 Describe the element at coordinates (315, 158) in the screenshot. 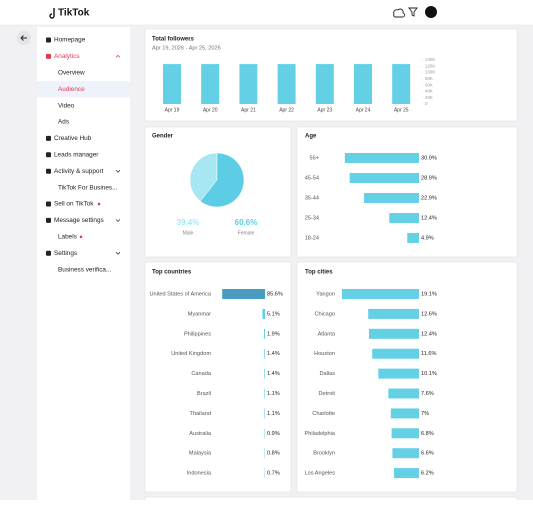

I see `row-label: 55+` at that location.